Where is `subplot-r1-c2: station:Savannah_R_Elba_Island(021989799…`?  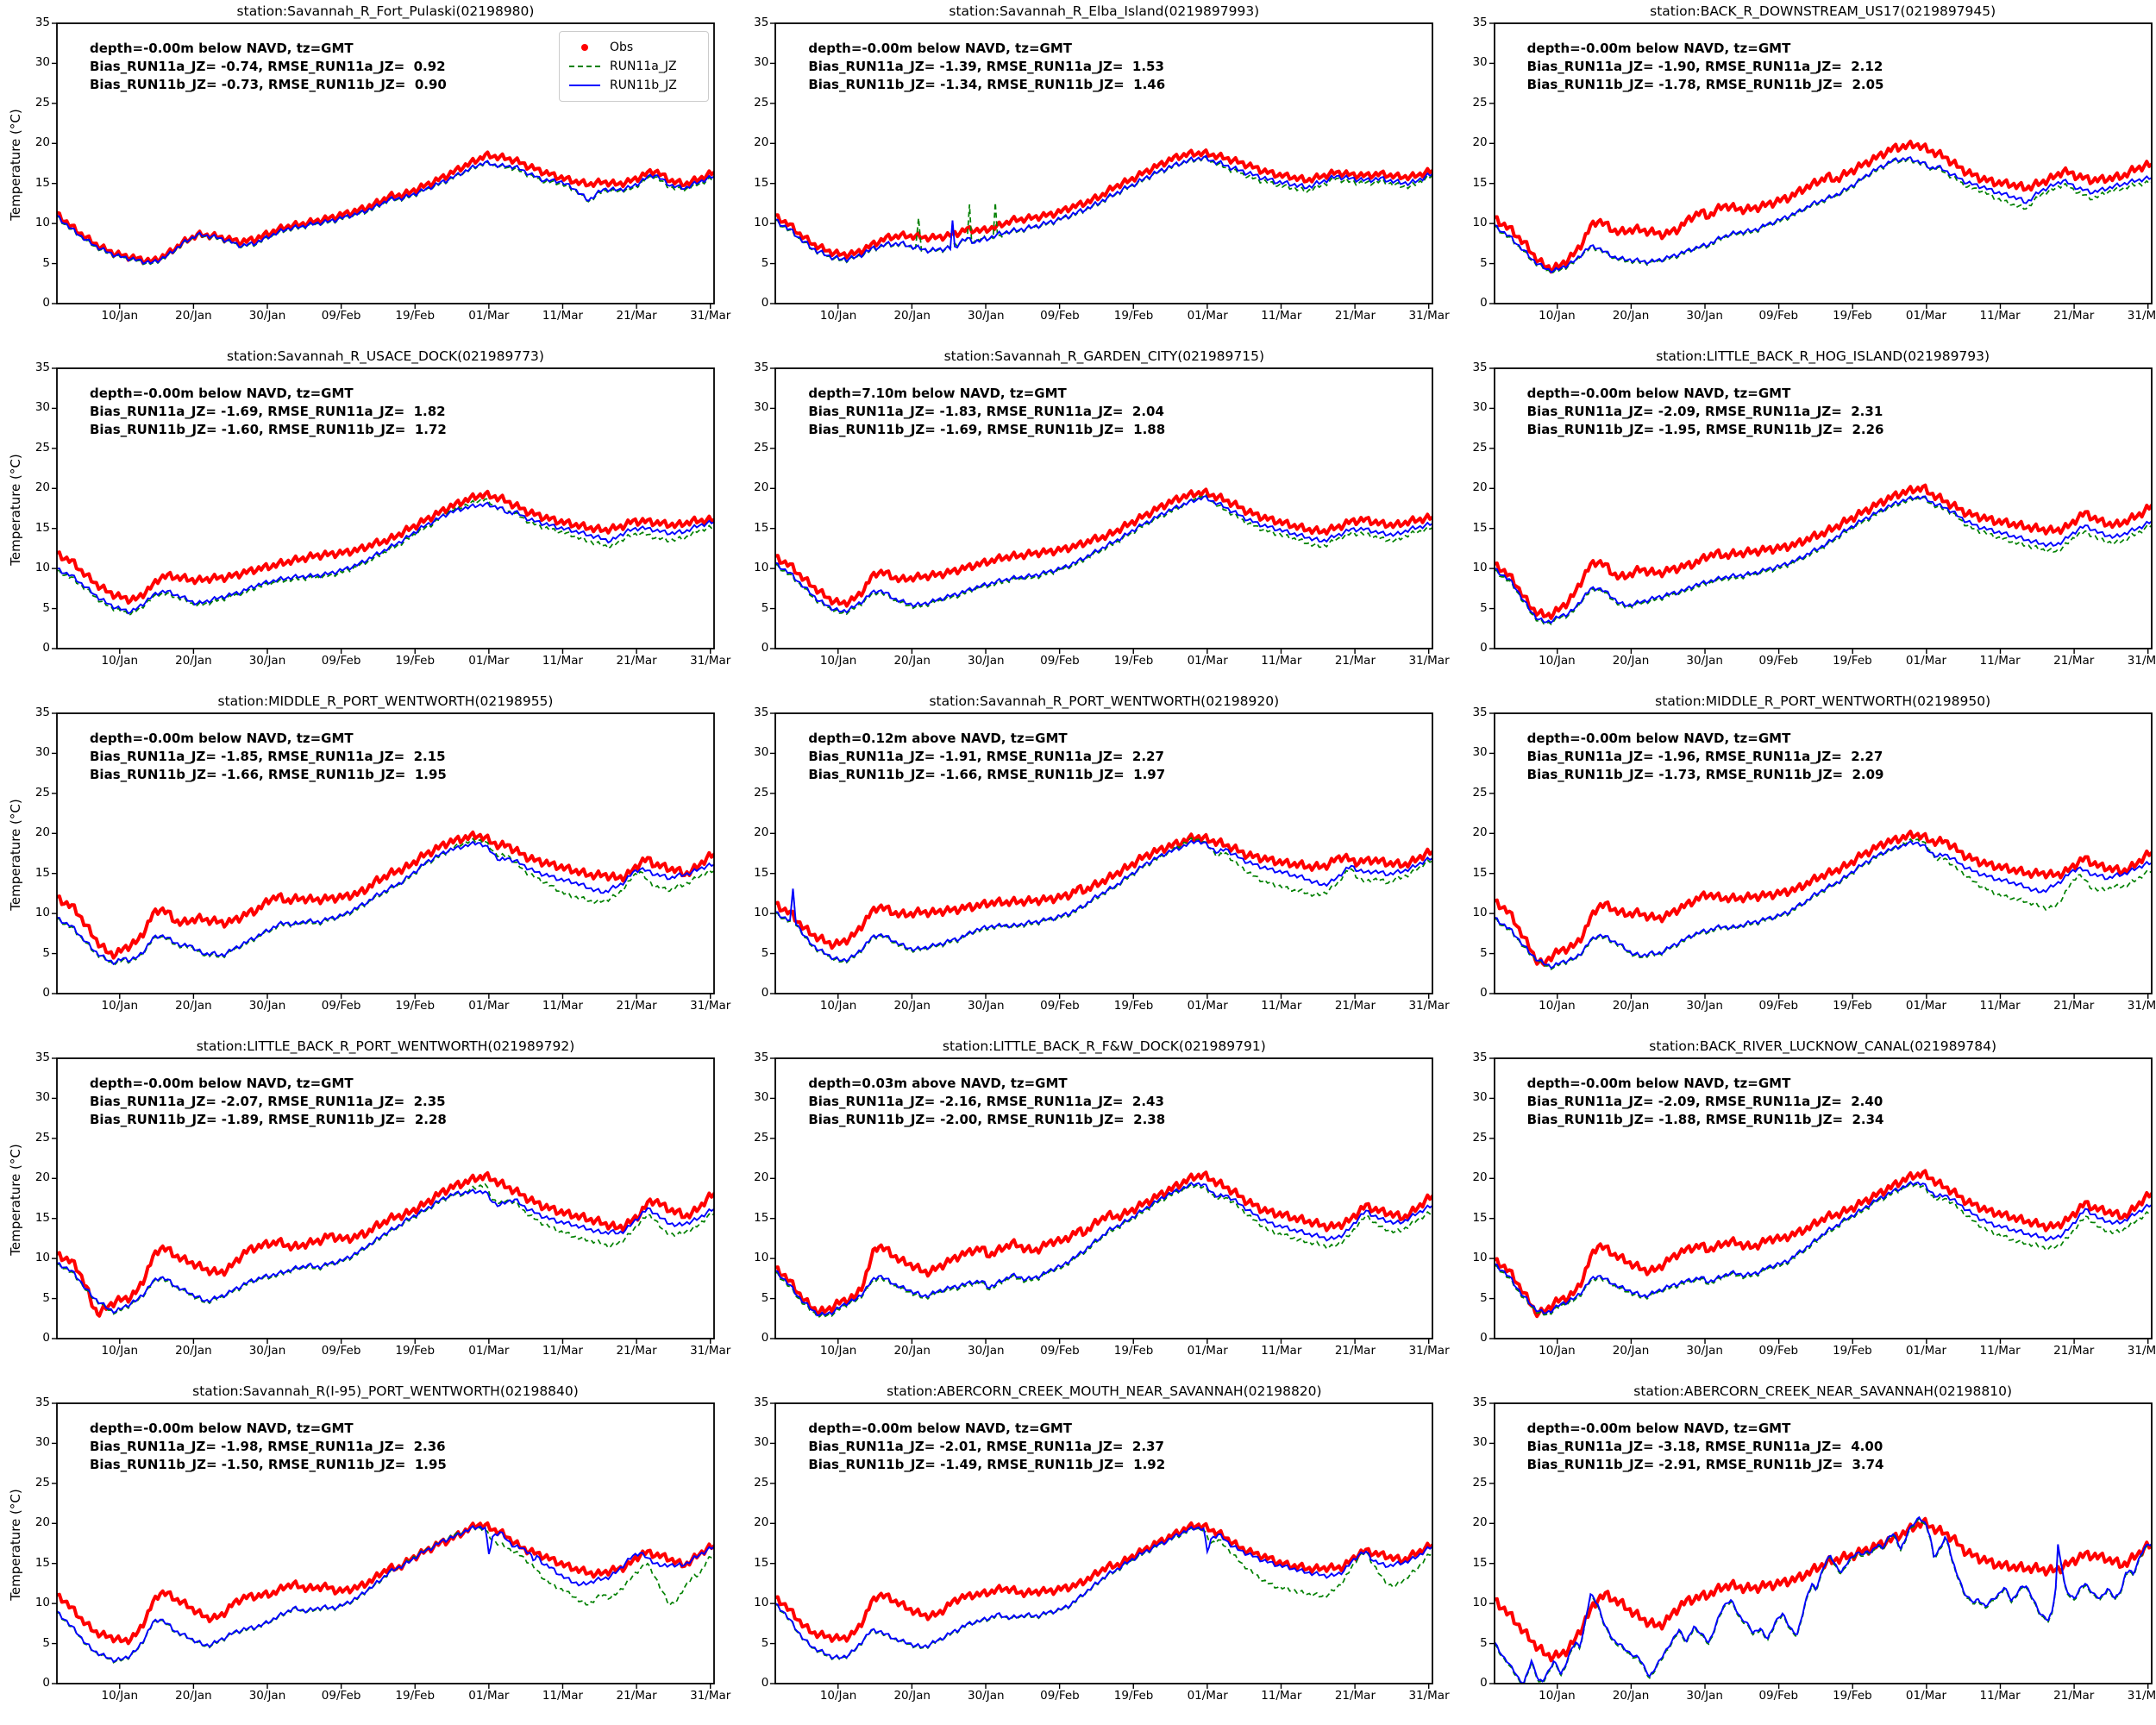 subplot-r1-c2: station:Savannah_R_Elba_Island(021989799… is located at coordinates (1084, 172).